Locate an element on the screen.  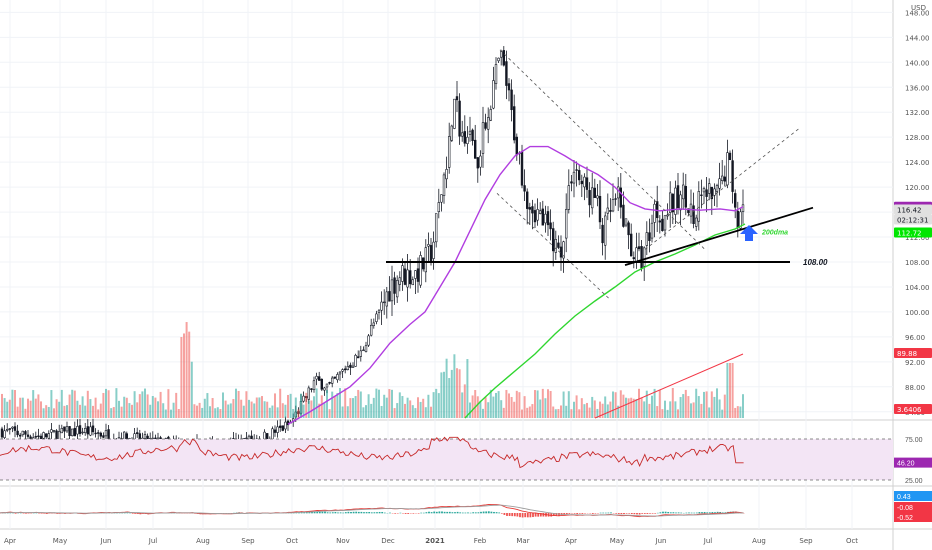
price-tick-label: 108.00 is located at coordinates (917, 263).